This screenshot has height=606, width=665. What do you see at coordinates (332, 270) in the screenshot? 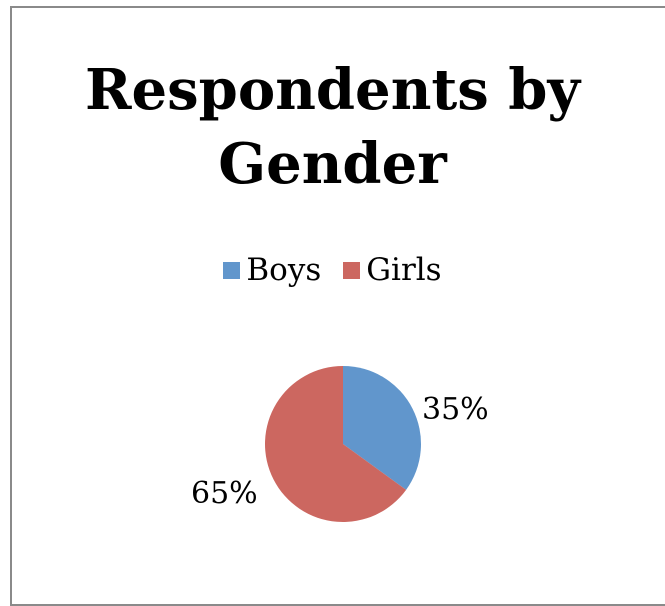
I see `chart-legend: Boys Girls` at bounding box center [332, 270].